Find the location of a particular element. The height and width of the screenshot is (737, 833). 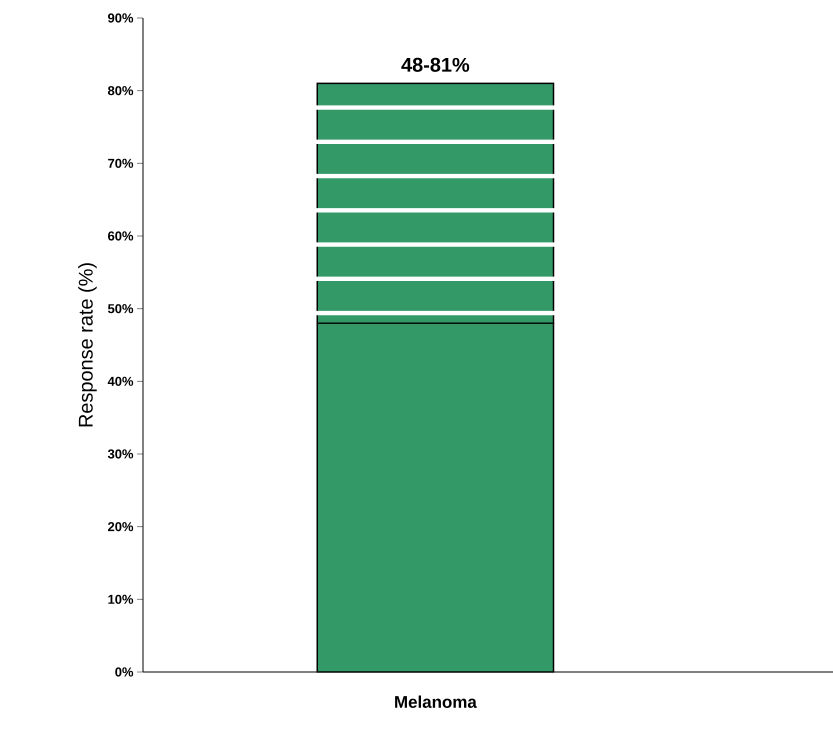

y-tick-label: 0% is located at coordinates (124, 672).